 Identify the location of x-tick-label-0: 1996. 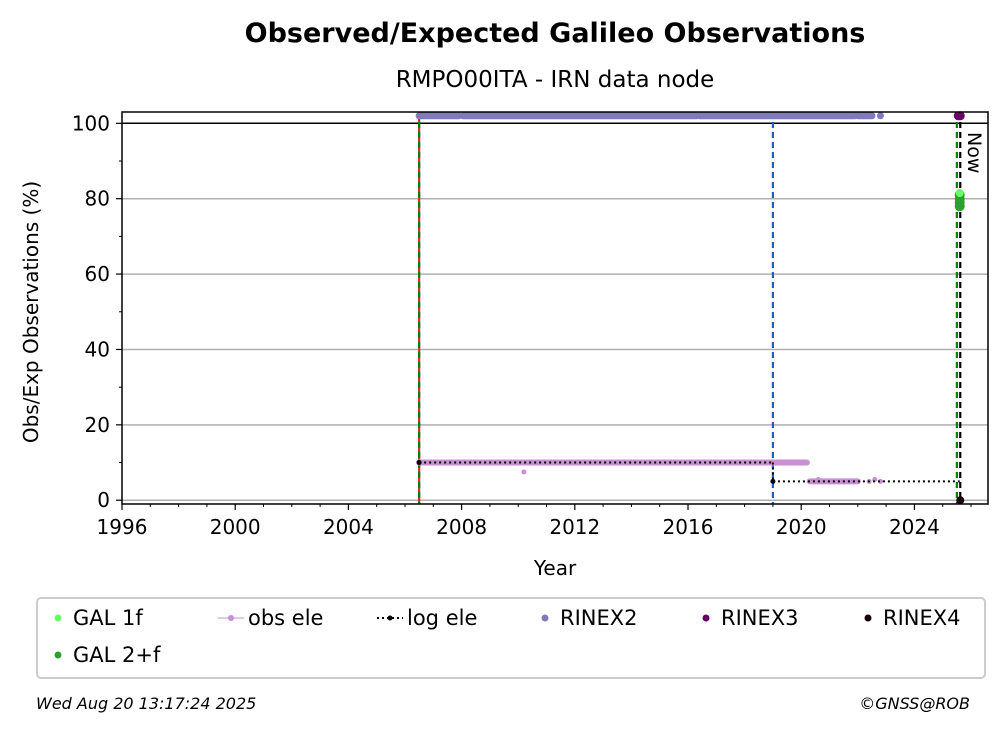
(122, 527).